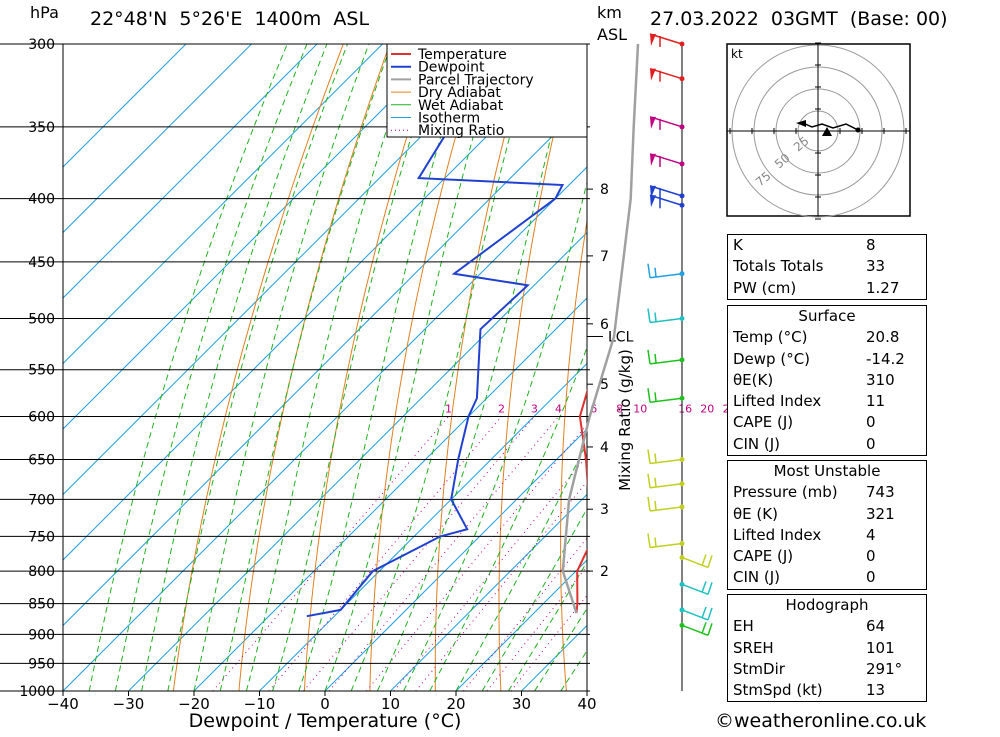  Describe the element at coordinates (325, 721) in the screenshot. I see `x-axis-label: Dewpoint / Temperature (°C)` at that location.